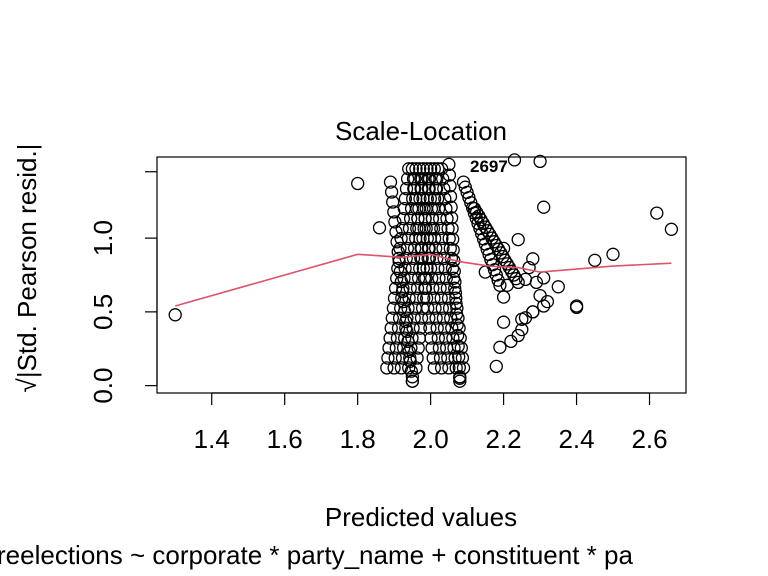 The height and width of the screenshot is (576, 768). Describe the element at coordinates (421, 517) in the screenshot. I see `x-axis-label: Predicted values` at that location.